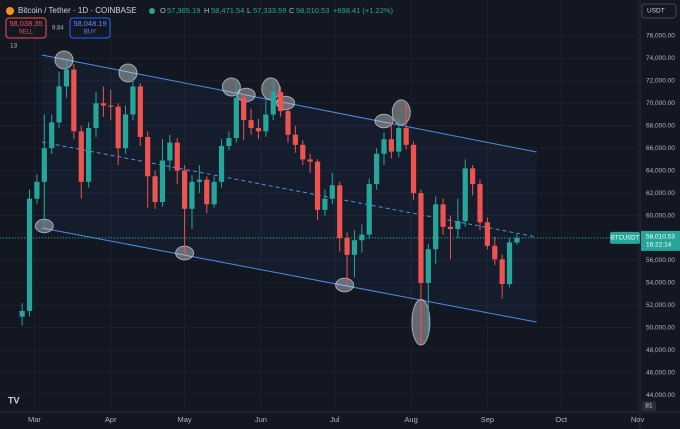 This screenshot has height=429, width=680. Describe the element at coordinates (152, 11) in the screenshot. I see `status-dot` at that location.